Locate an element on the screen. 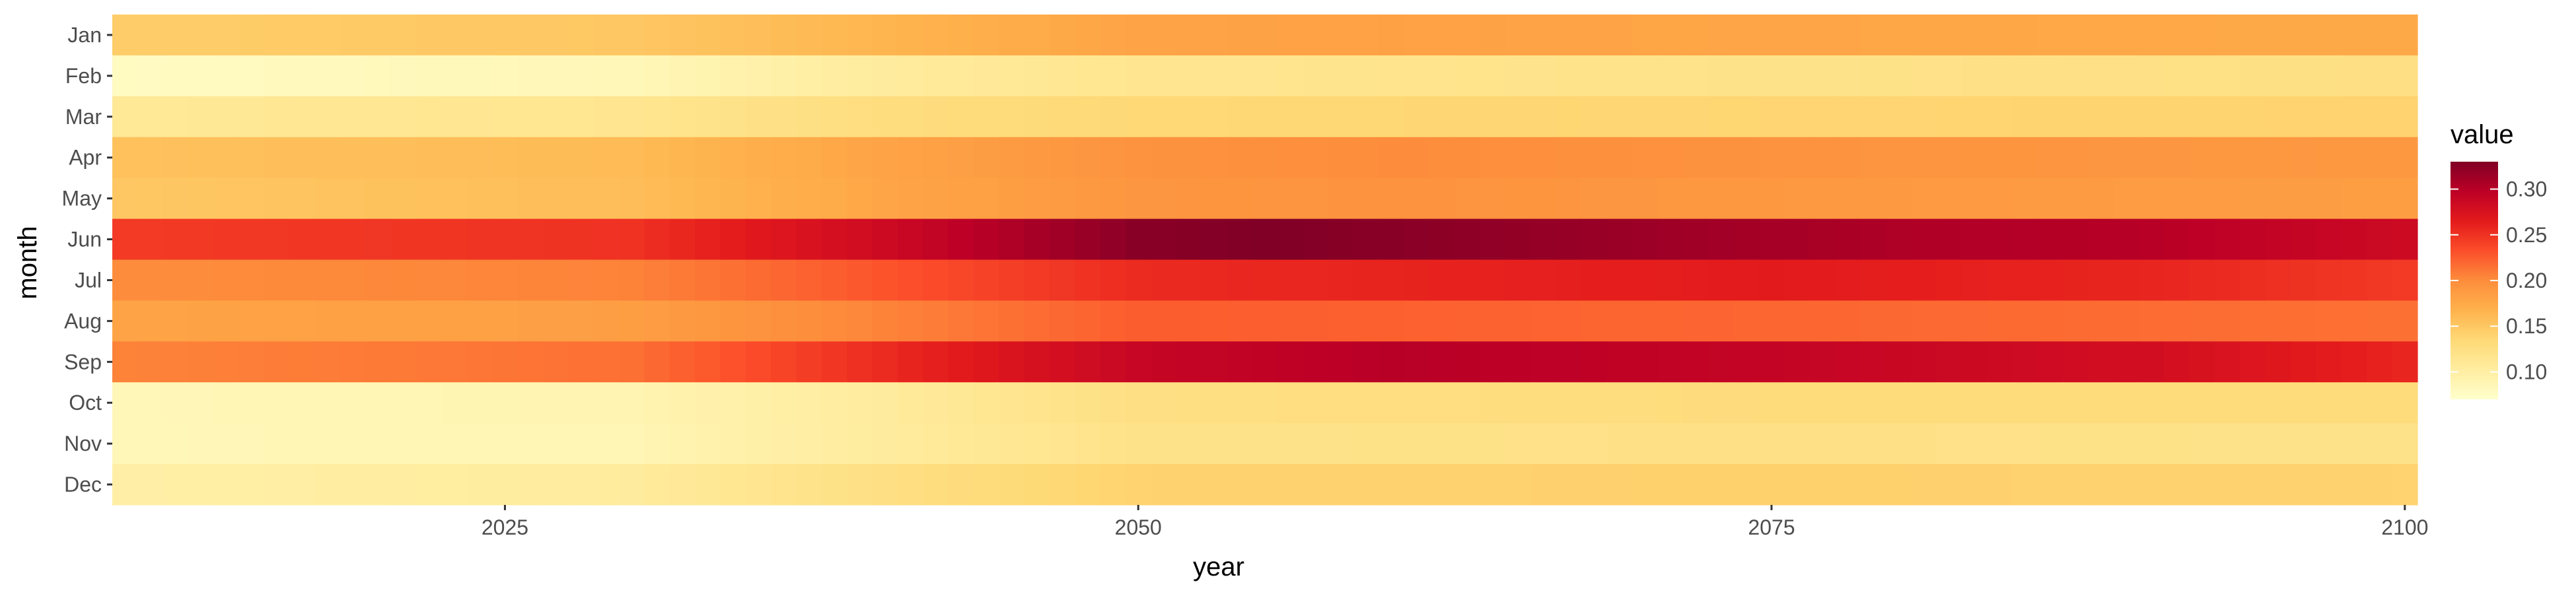 Image resolution: width=2576 pixels, height=594 pixels. y-tick-label: Dec is located at coordinates (83, 485).